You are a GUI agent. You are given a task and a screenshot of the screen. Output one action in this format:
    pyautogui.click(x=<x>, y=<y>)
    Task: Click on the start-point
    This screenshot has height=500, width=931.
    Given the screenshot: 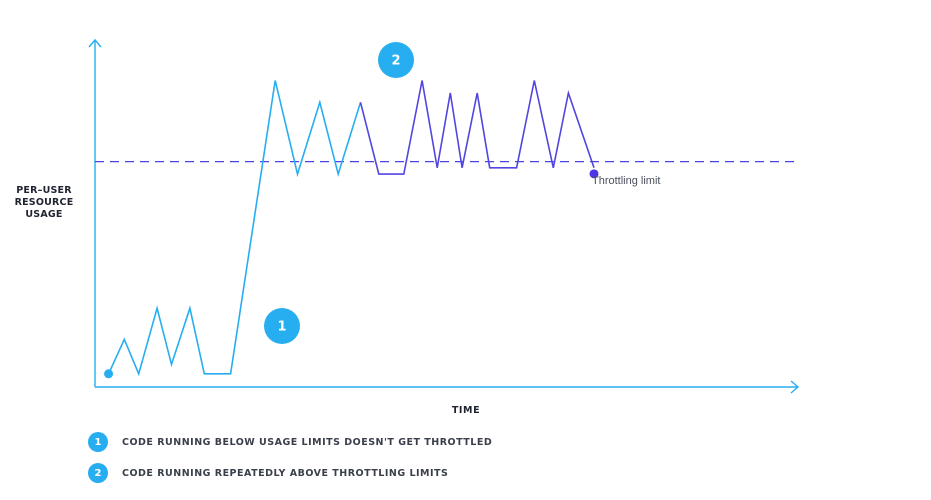 What is the action you would take?
    pyautogui.click(x=109, y=374)
    